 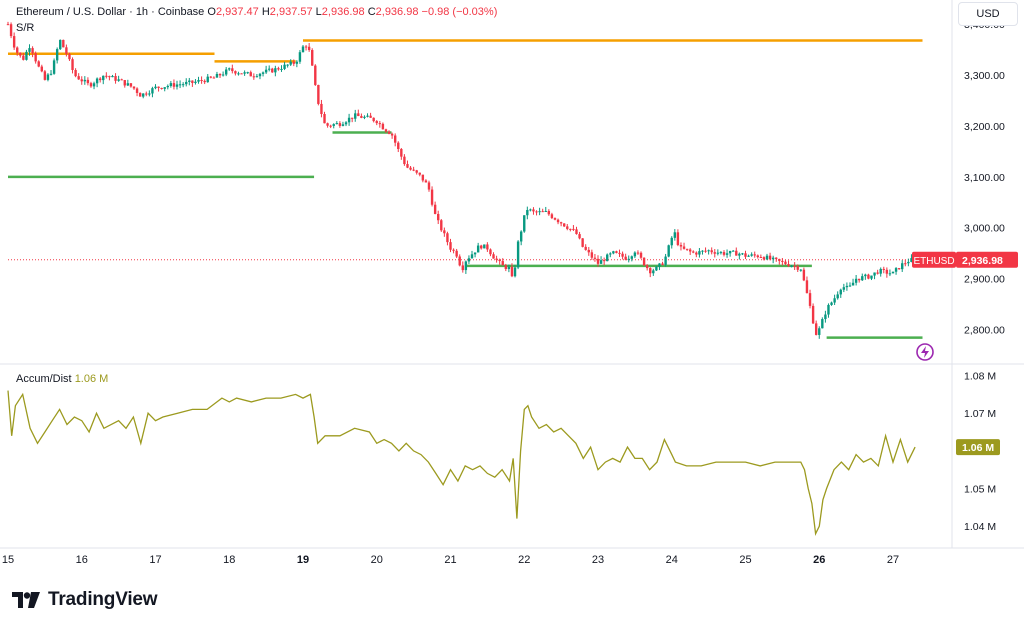 I want to click on symbol-title: Ethereum / U.S. Dollar · 1h · Coinbase, so click(x=110, y=12).